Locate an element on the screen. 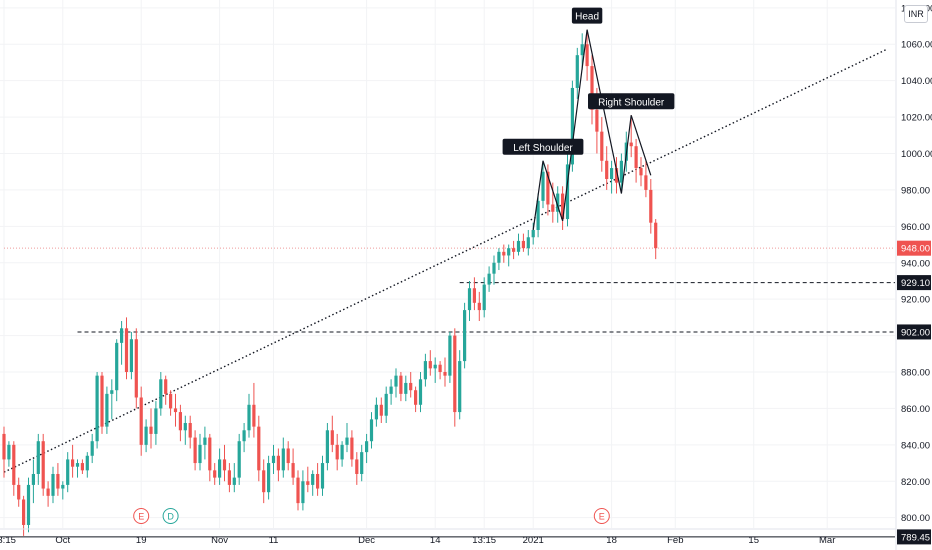  price-tag-label: 789.45 is located at coordinates (915, 537).